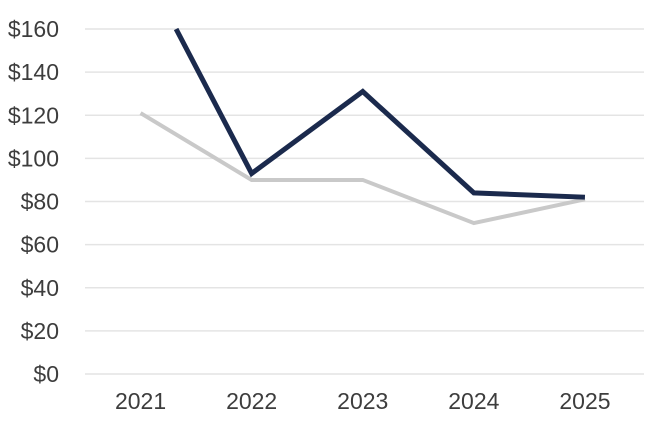 The width and height of the screenshot is (652, 422). I want to click on y-axis-tick-label: $80, so click(40, 202).